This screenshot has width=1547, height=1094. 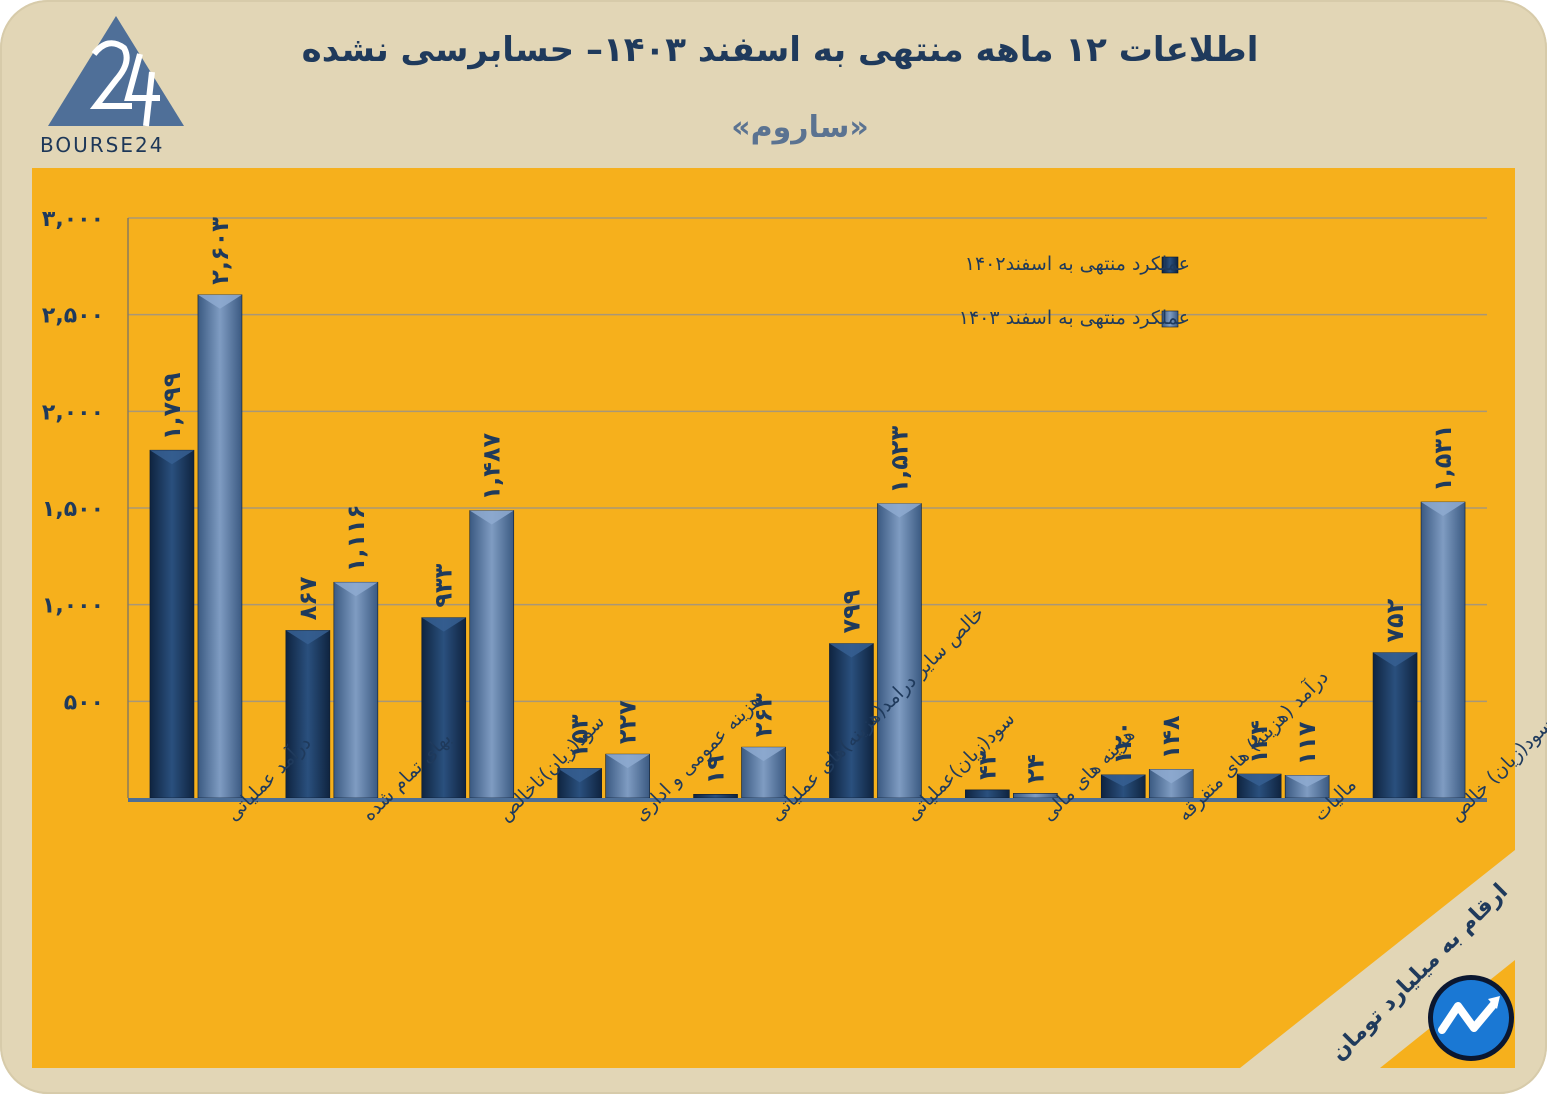 I want to click on data-label: ۱,۱۱۶, so click(x=356, y=539).